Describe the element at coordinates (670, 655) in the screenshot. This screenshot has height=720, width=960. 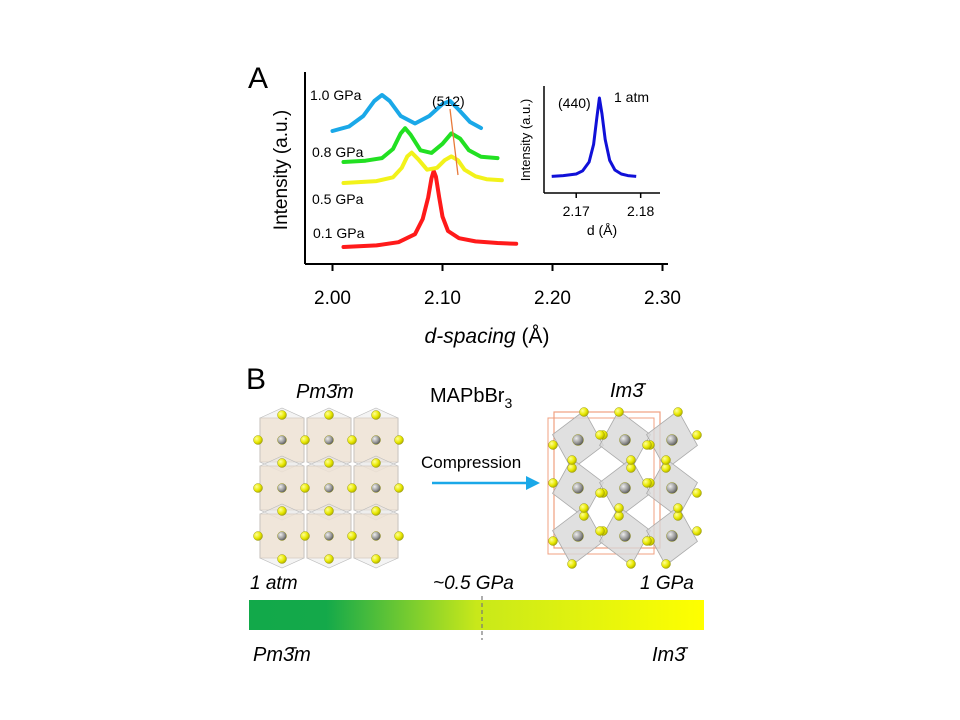
I see `bar-right-phase-label: Im3̄` at that location.